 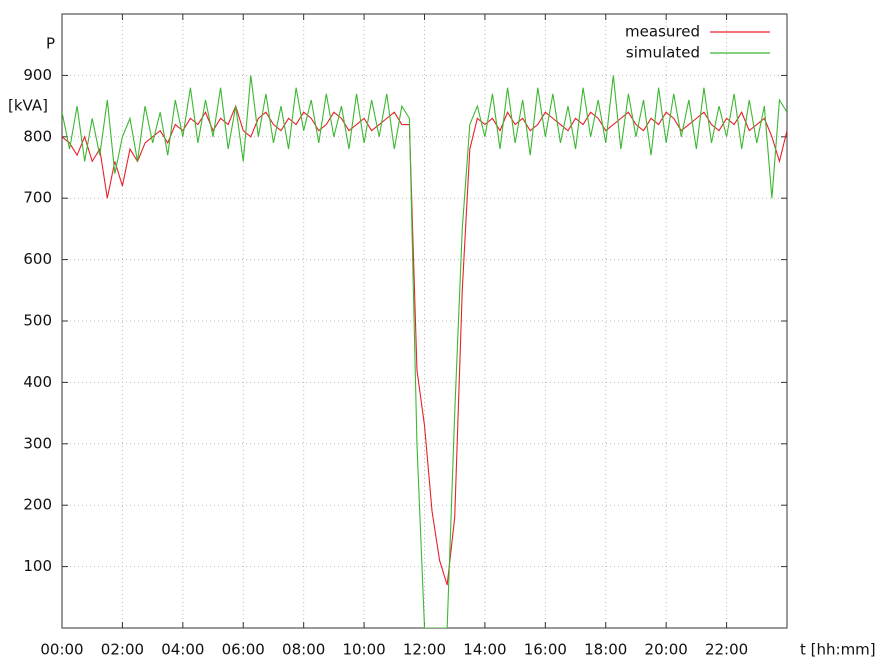 What do you see at coordinates (243, 650) in the screenshot?
I see `x-tick-label: 06:00` at bounding box center [243, 650].